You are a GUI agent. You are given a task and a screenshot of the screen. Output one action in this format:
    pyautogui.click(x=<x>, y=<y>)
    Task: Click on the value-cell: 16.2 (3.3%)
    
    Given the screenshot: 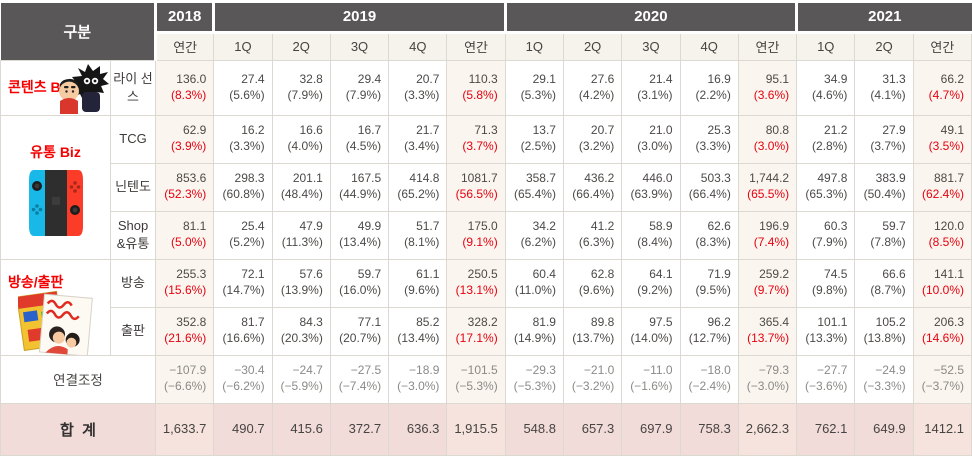 What is the action you would take?
    pyautogui.click(x=243, y=139)
    